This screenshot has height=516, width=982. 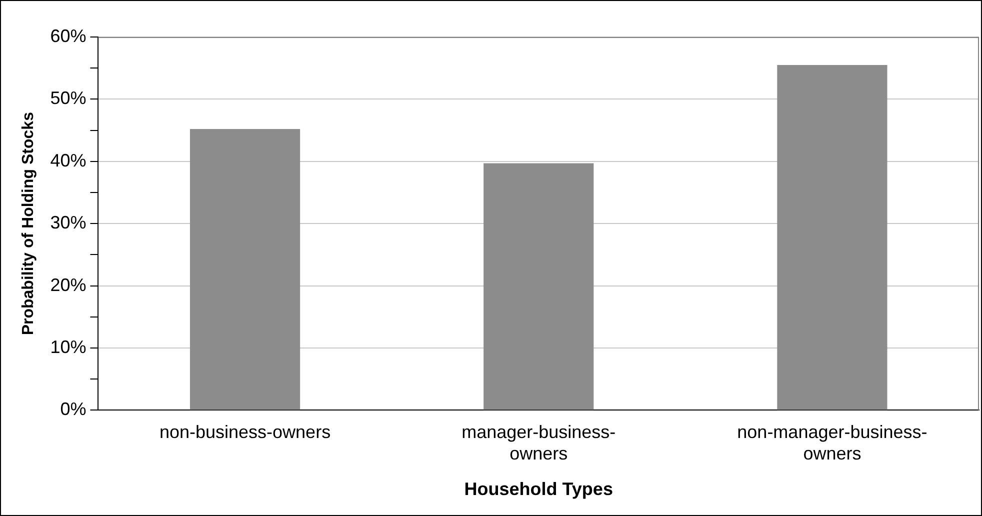 I want to click on x-tick-label: non-business-owners, so click(x=245, y=432).